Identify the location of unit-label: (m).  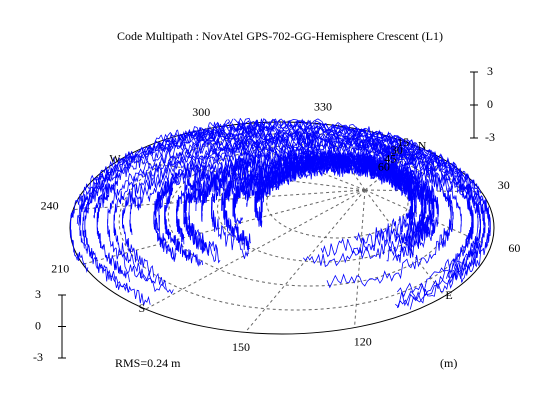
(448, 363).